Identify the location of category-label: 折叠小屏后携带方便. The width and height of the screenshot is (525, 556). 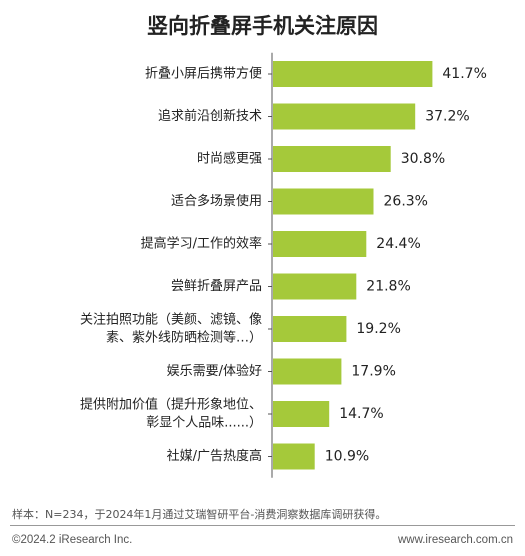
(203, 74).